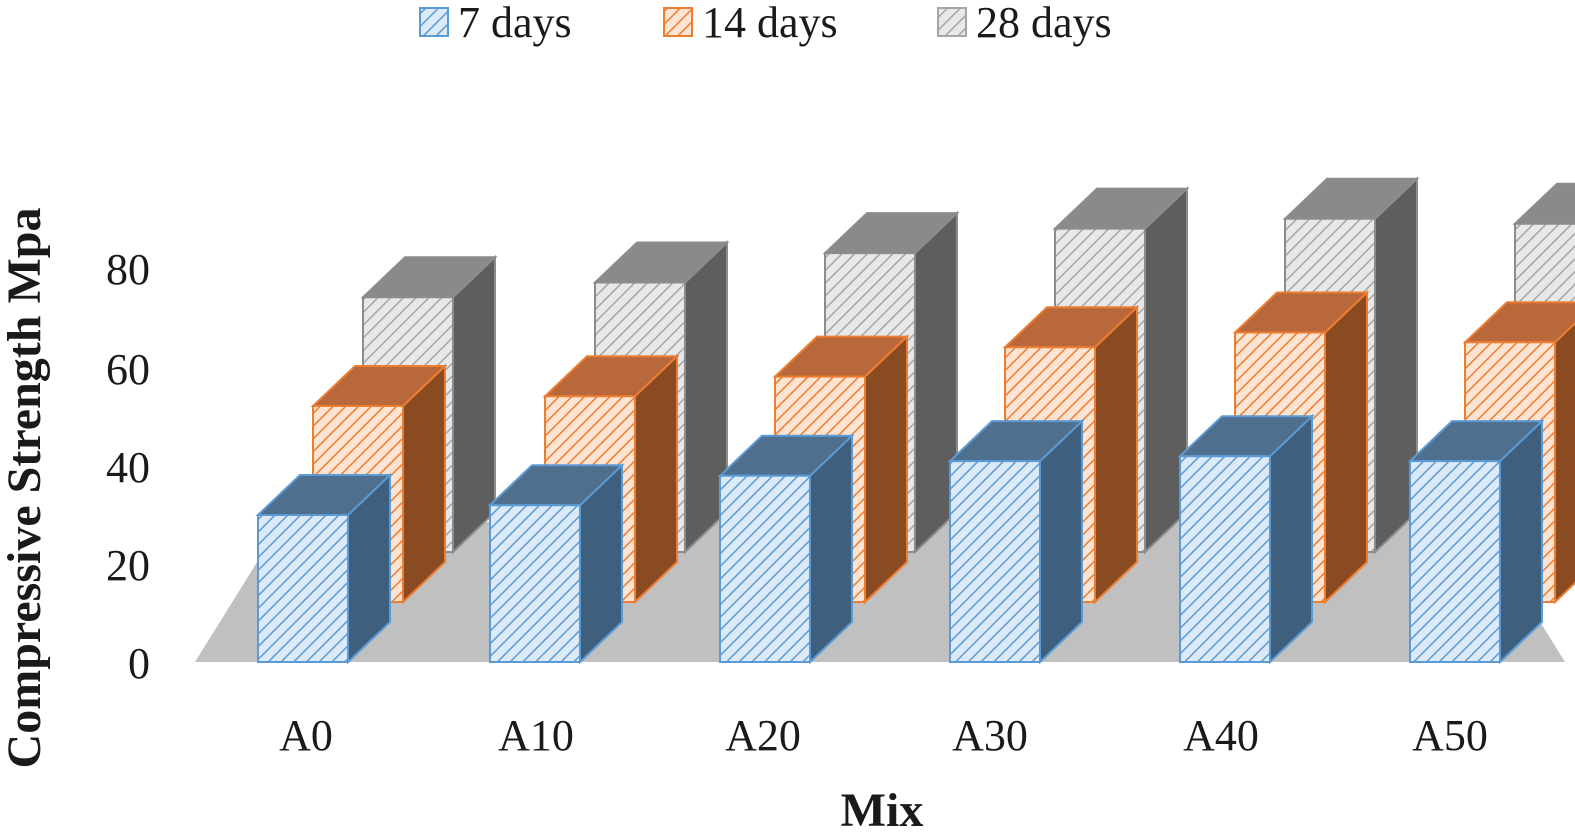 The image size is (1575, 834). I want to click on bar-7-days-a0, so click(324, 568).